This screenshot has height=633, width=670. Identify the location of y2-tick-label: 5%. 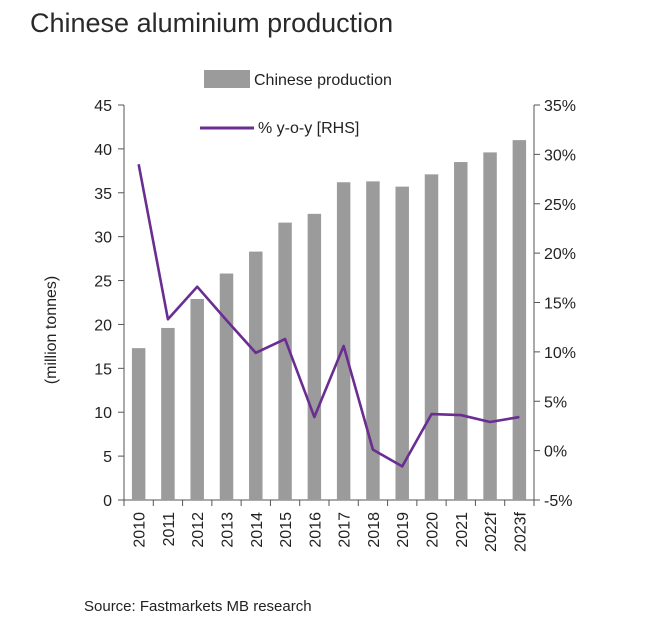
(555, 402).